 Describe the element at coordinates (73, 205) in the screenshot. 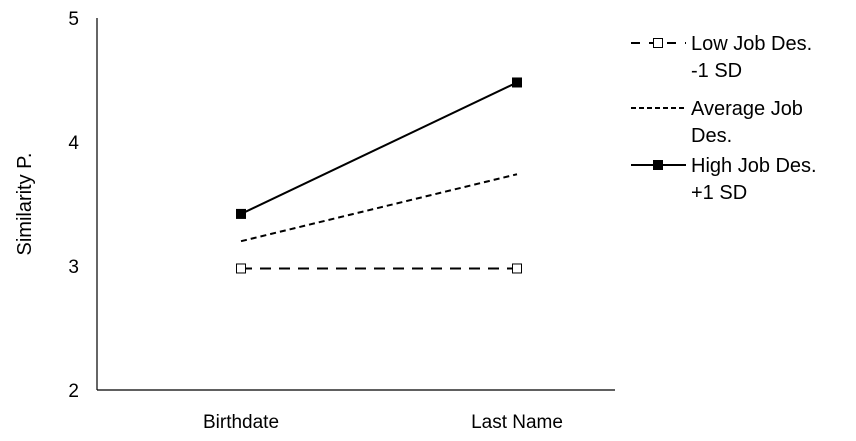

I see `y-tick-labels: 2 3 4 5` at that location.